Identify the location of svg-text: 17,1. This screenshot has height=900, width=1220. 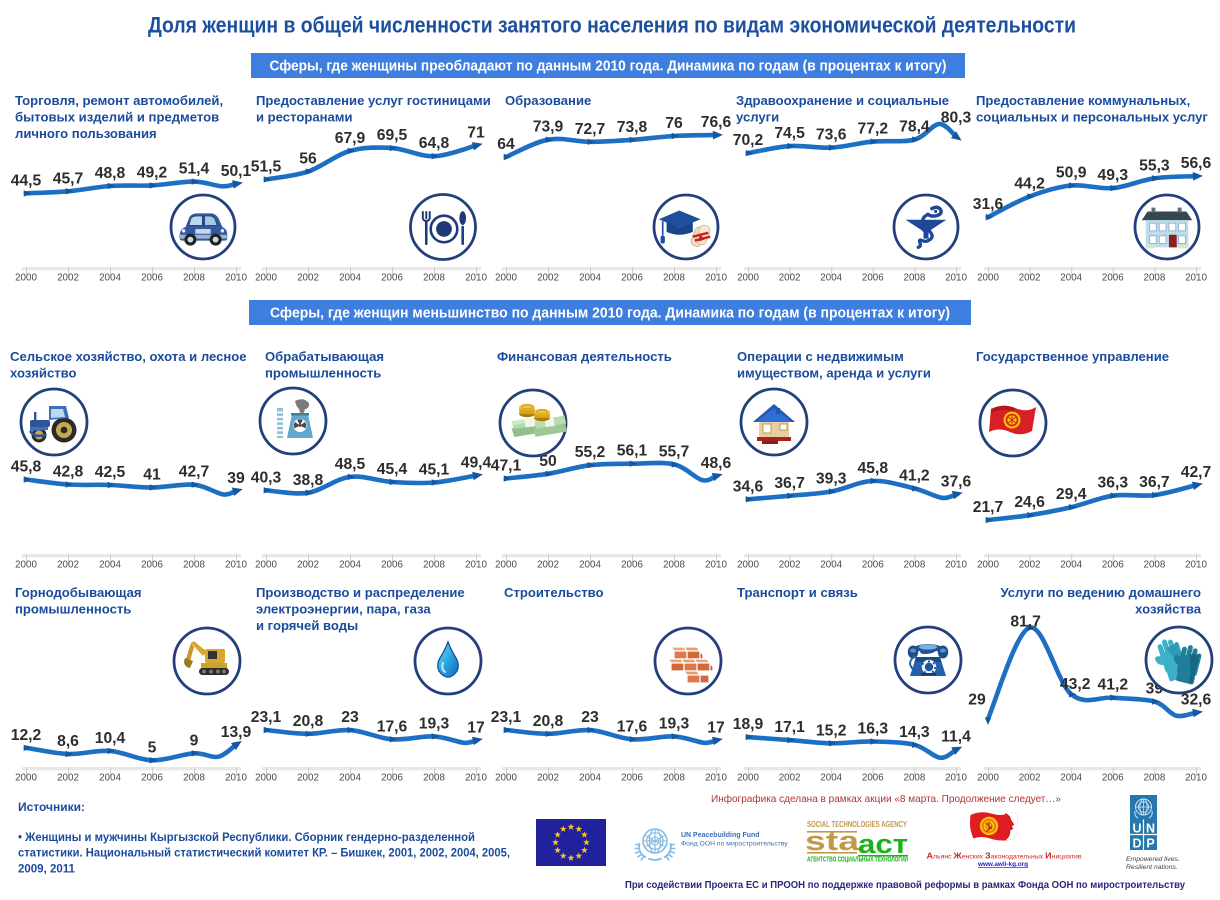
(789, 727).